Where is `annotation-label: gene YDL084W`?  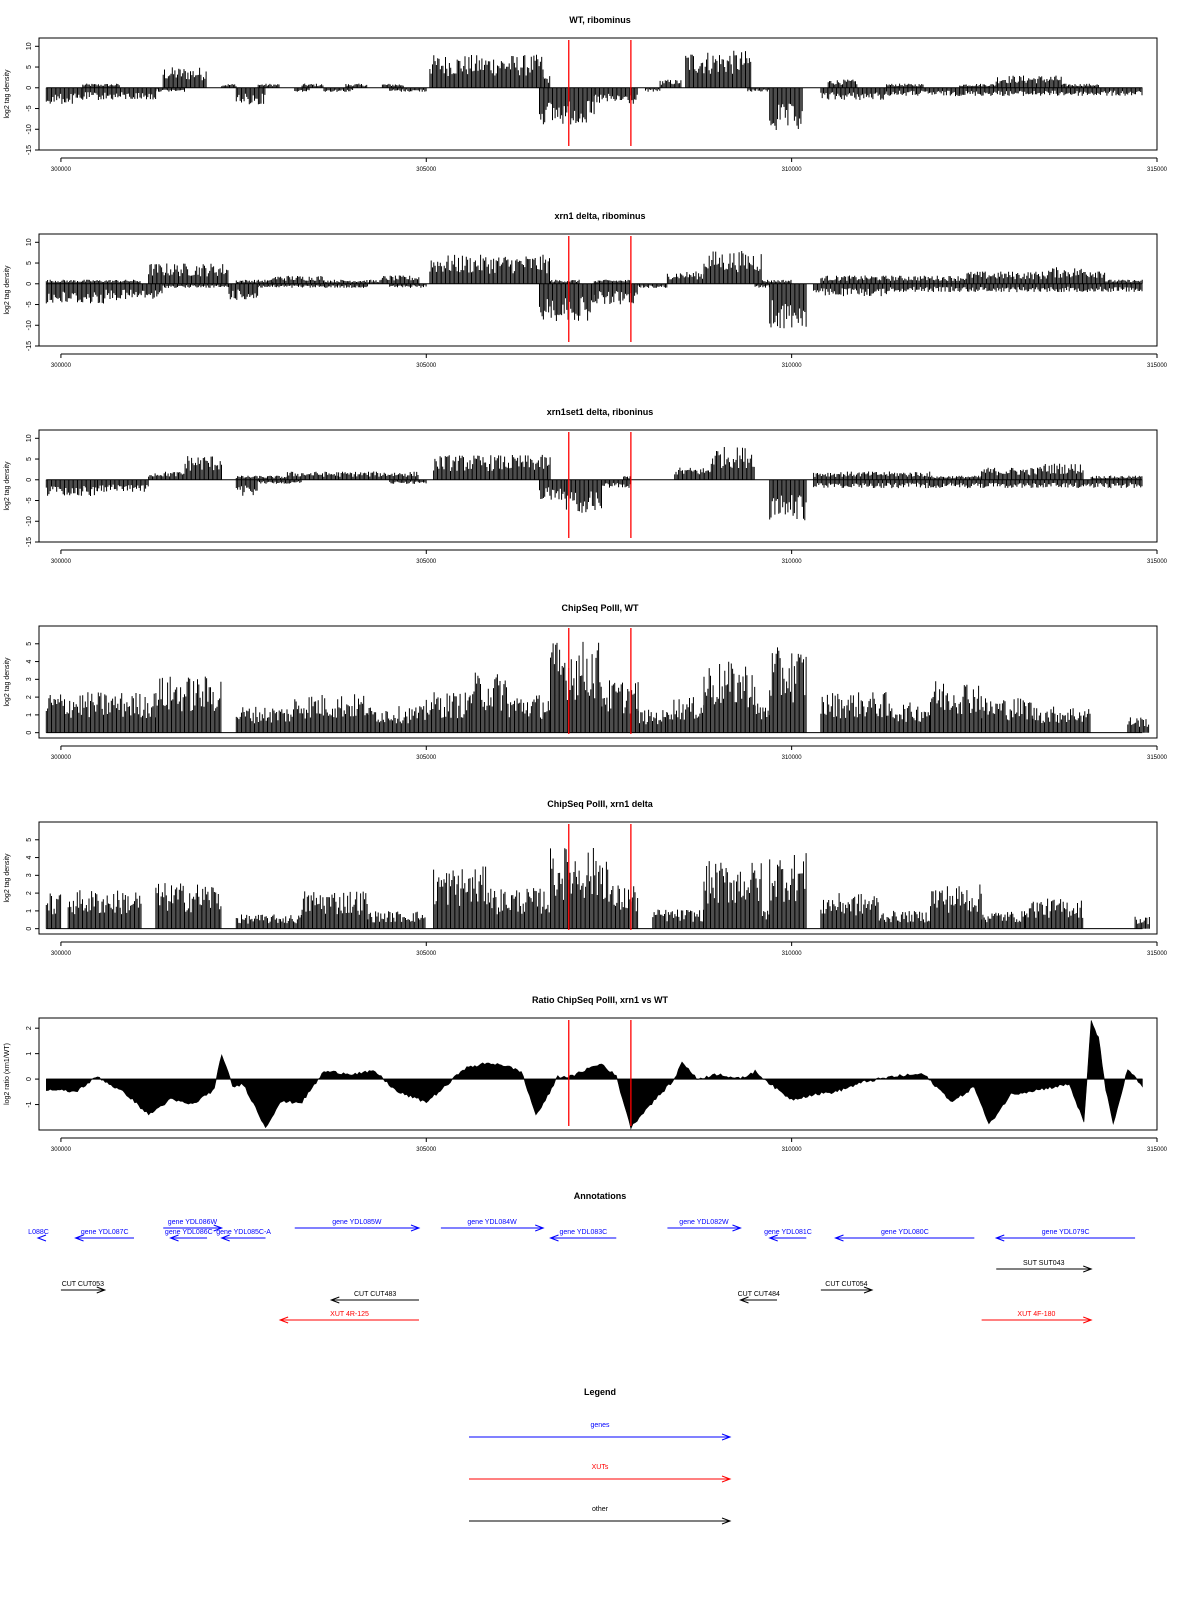
annotation-label: gene YDL084W is located at coordinates (492, 1222).